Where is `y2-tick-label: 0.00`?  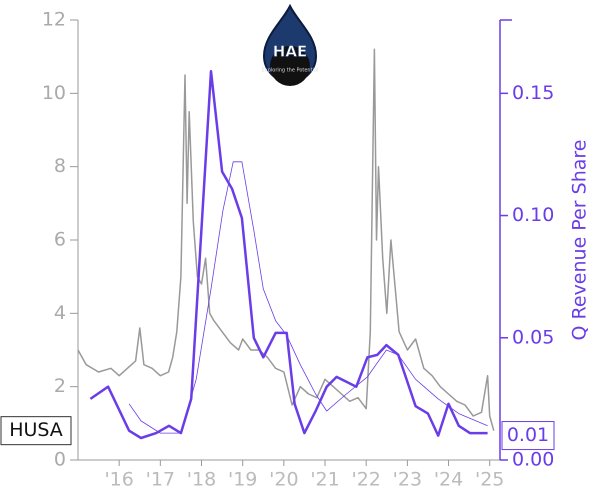
y2-tick-label: 0.00 is located at coordinates (533, 460).